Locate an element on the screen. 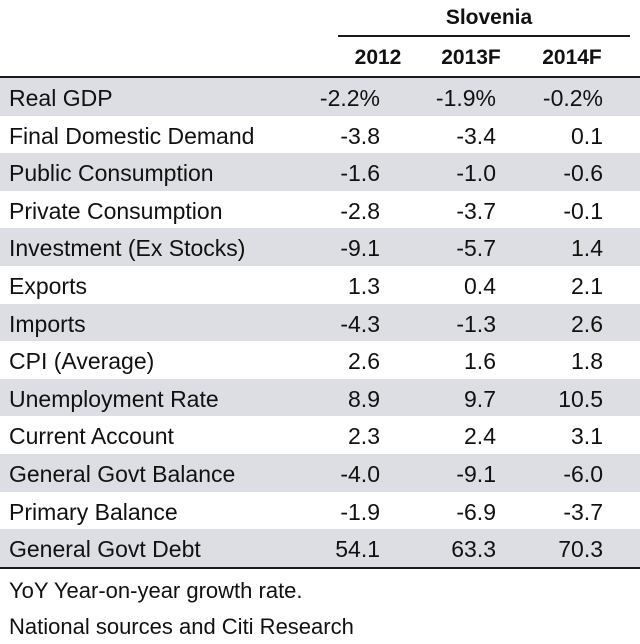  table-row: Public Consumption -1.6 -1.0 -0.6 is located at coordinates (320, 172).